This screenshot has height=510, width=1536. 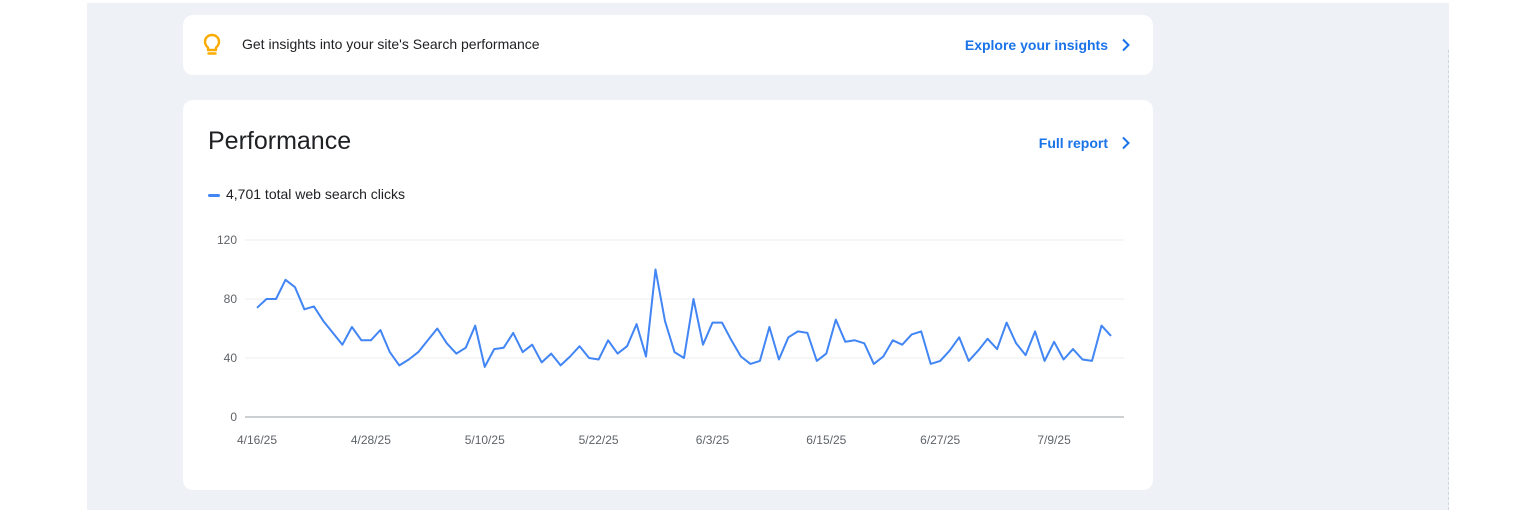 What do you see at coordinates (280, 141) in the screenshot?
I see `performance-title: Performance` at bounding box center [280, 141].